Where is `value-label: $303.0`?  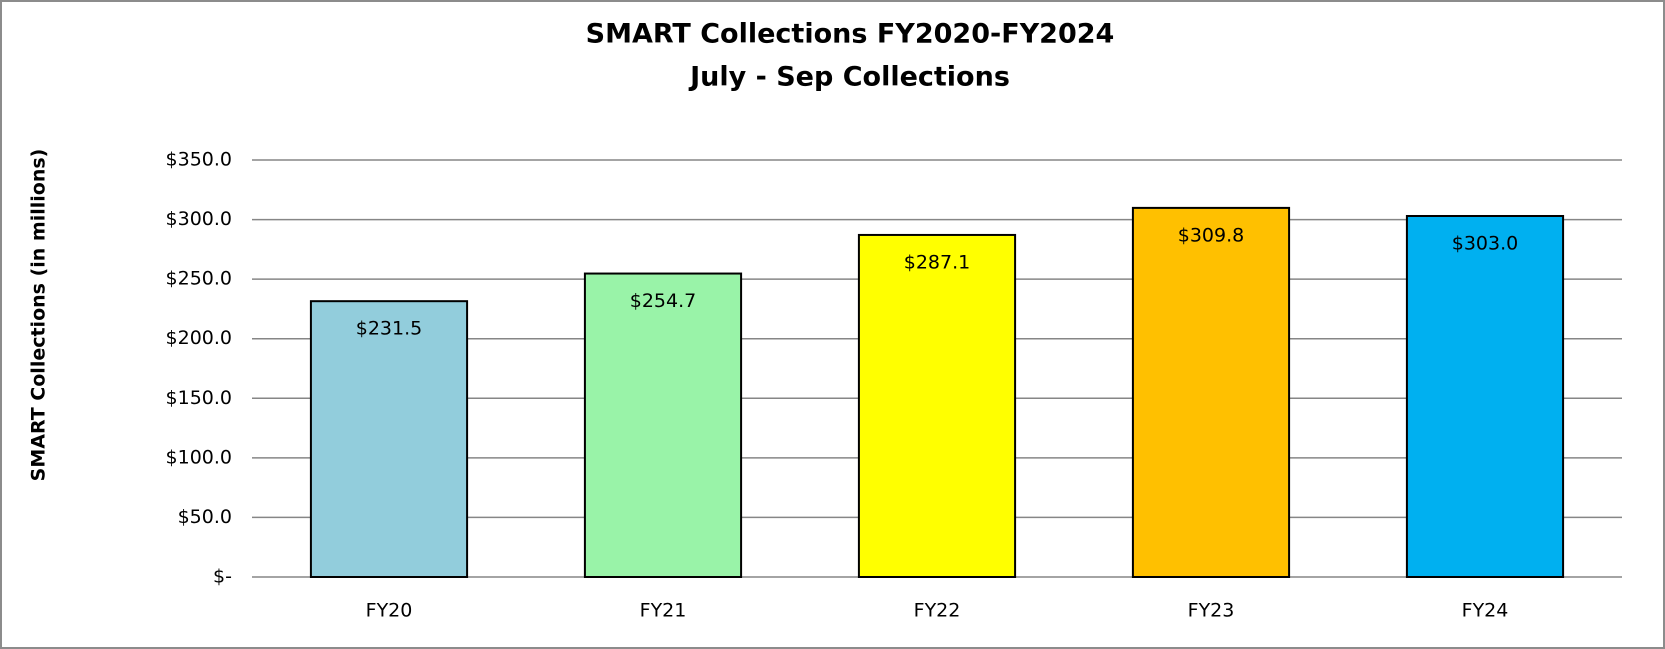
value-label: $303.0 is located at coordinates (1485, 243).